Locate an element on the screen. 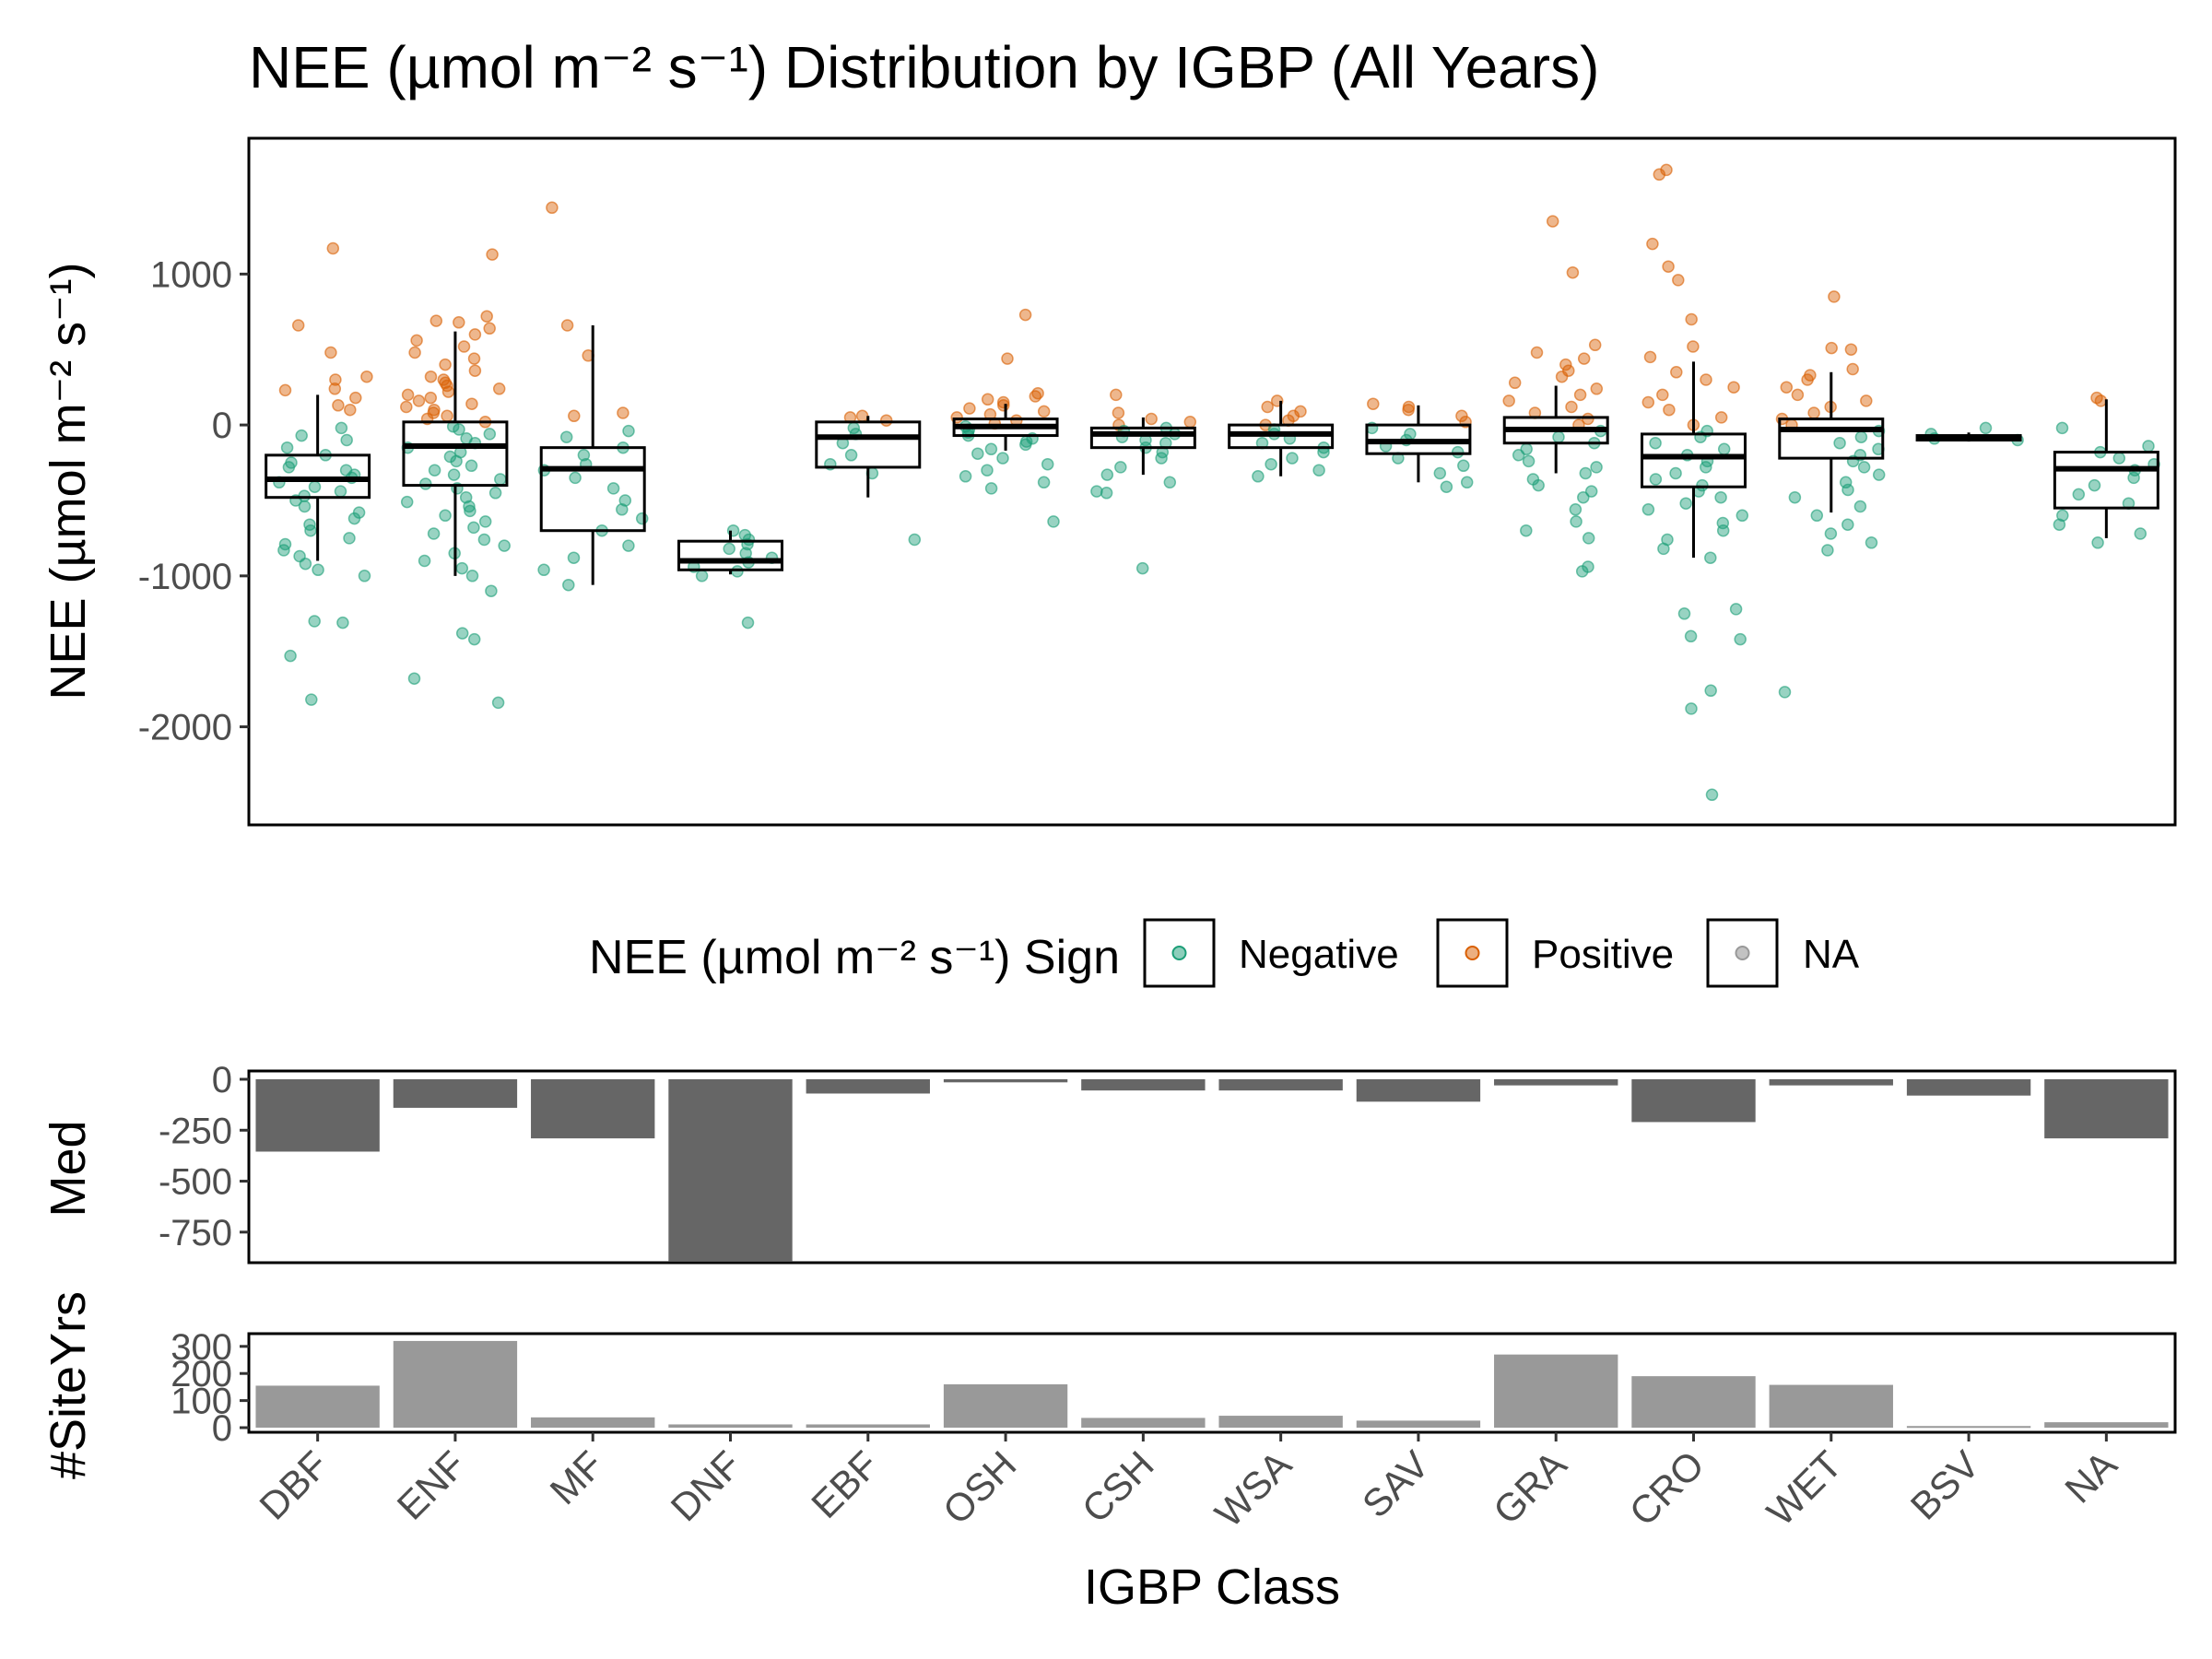 The image size is (2212, 1659). siteyrs-bar-osh is located at coordinates (1005, 1405).